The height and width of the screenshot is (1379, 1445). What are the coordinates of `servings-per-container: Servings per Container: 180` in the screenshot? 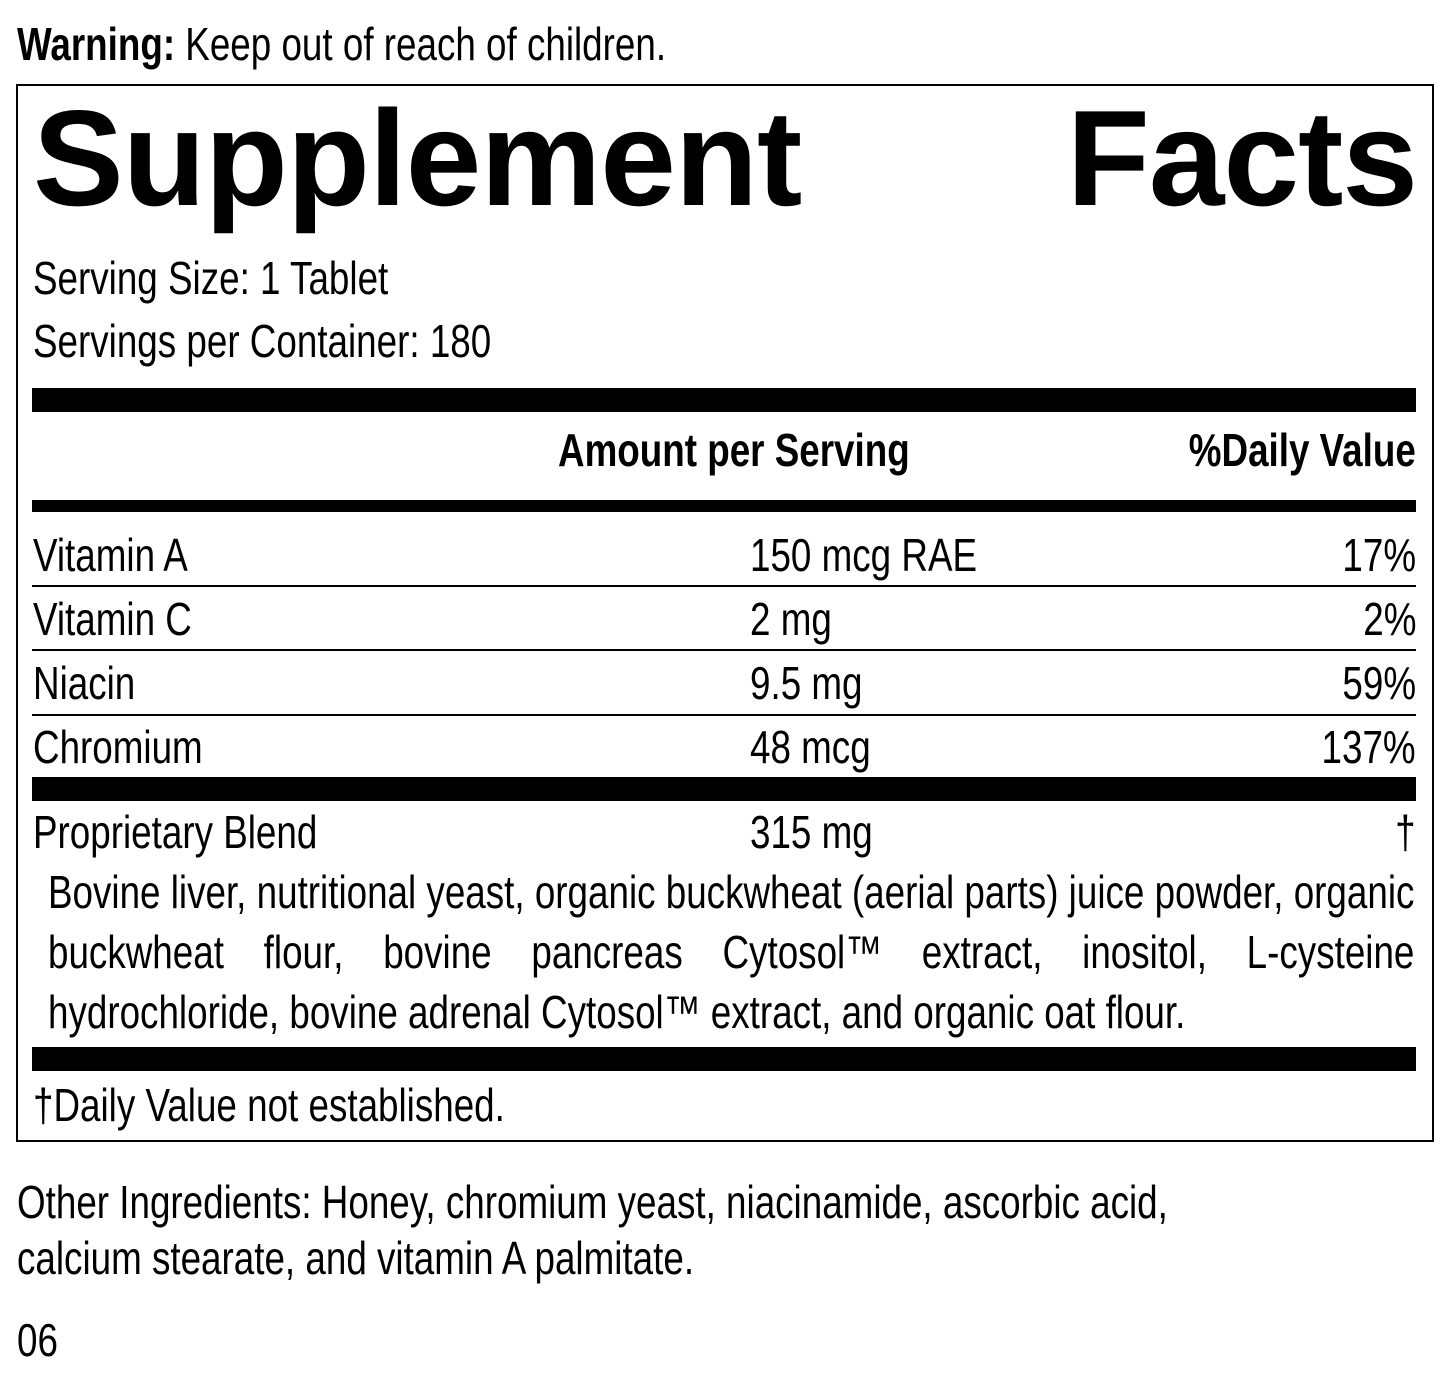 It's located at (262, 341).